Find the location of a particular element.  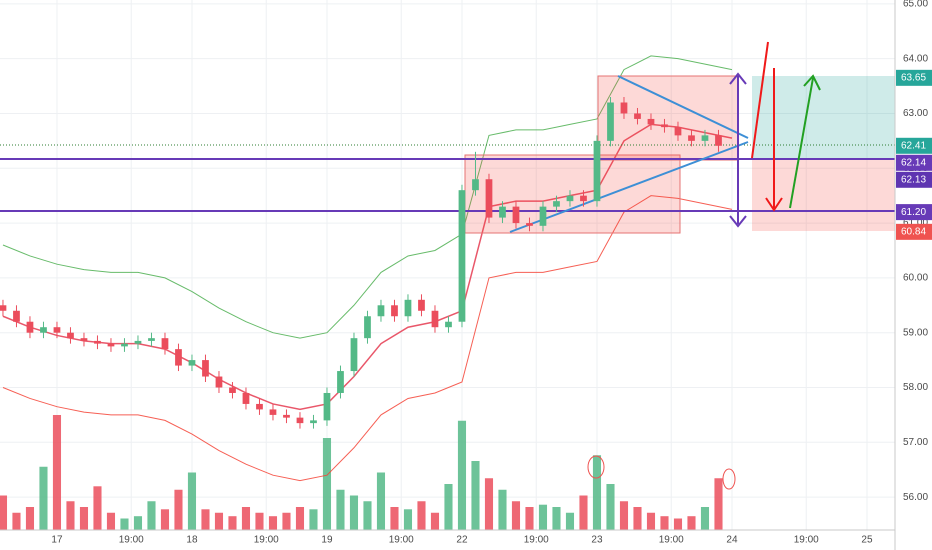

price-axis is located at coordinates (913, 275).